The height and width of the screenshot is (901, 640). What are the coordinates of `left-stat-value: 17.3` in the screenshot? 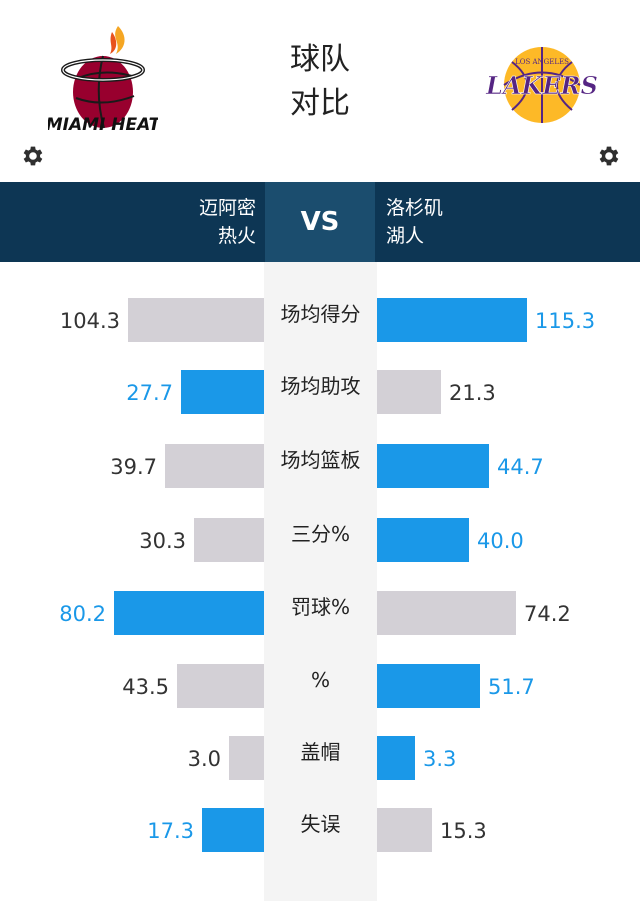 It's located at (170, 831).